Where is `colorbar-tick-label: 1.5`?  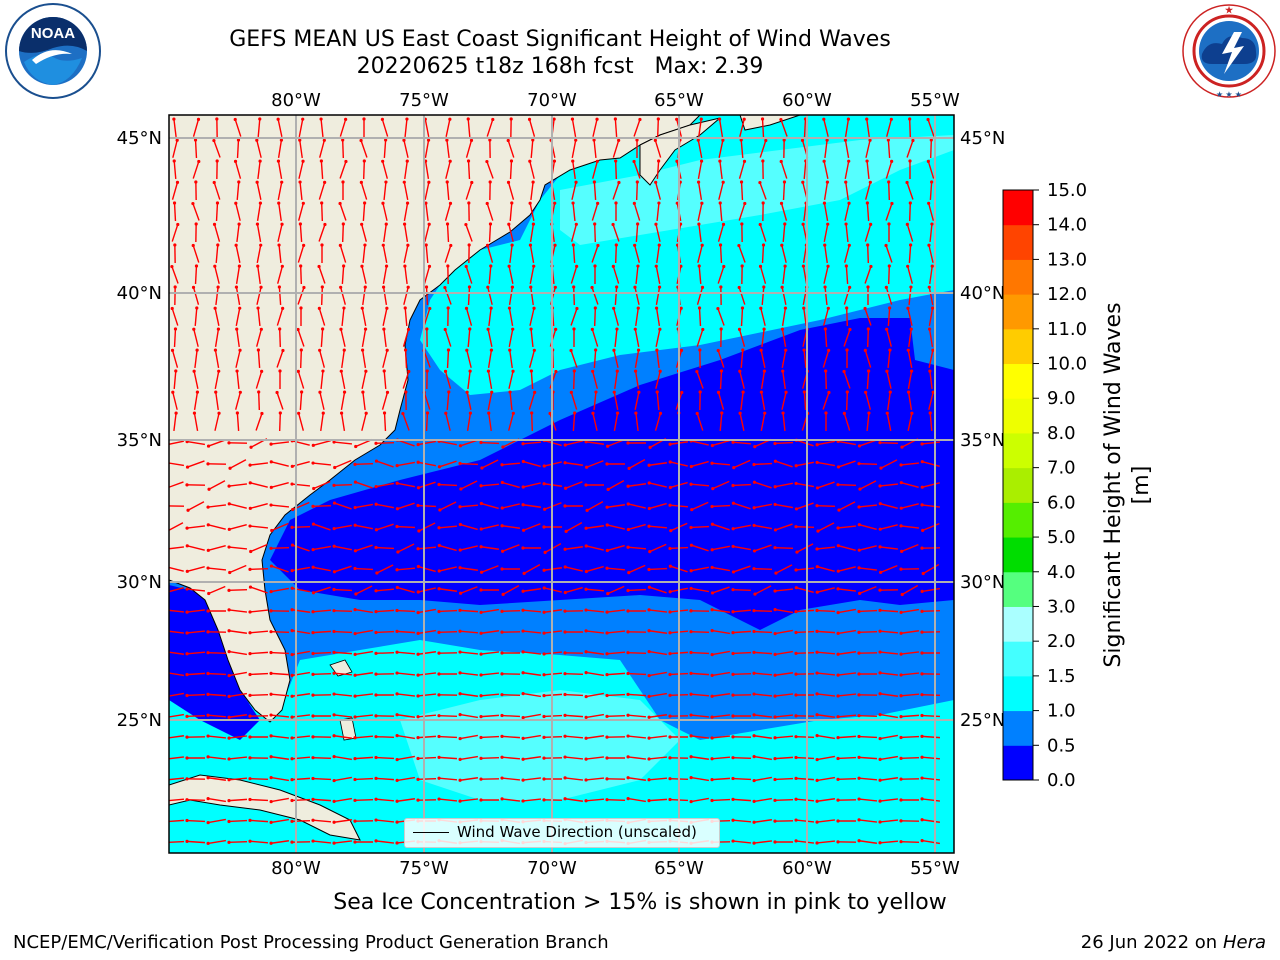
colorbar-tick-label: 1.5 is located at coordinates (1061, 676).